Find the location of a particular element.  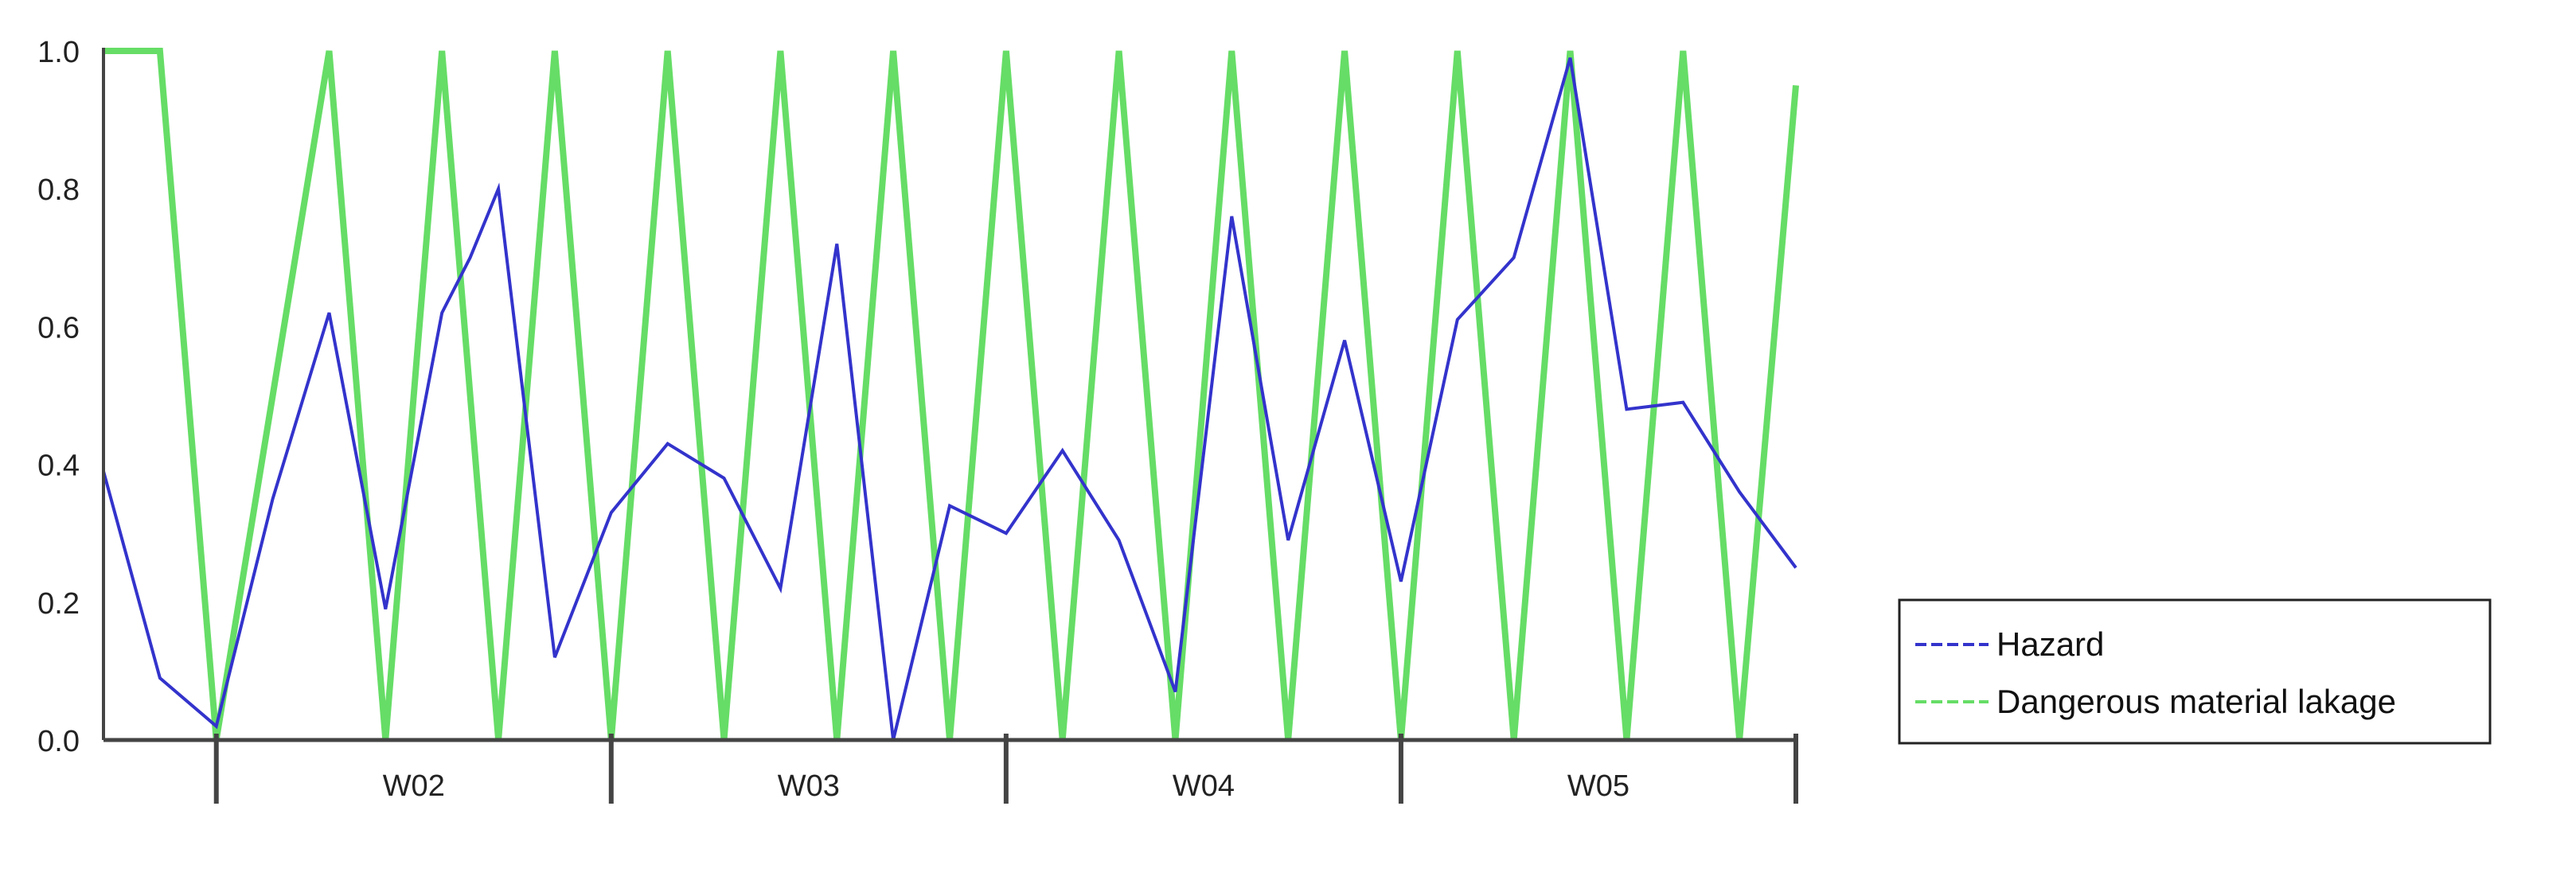

x-category-label: W03 is located at coordinates (809, 786).